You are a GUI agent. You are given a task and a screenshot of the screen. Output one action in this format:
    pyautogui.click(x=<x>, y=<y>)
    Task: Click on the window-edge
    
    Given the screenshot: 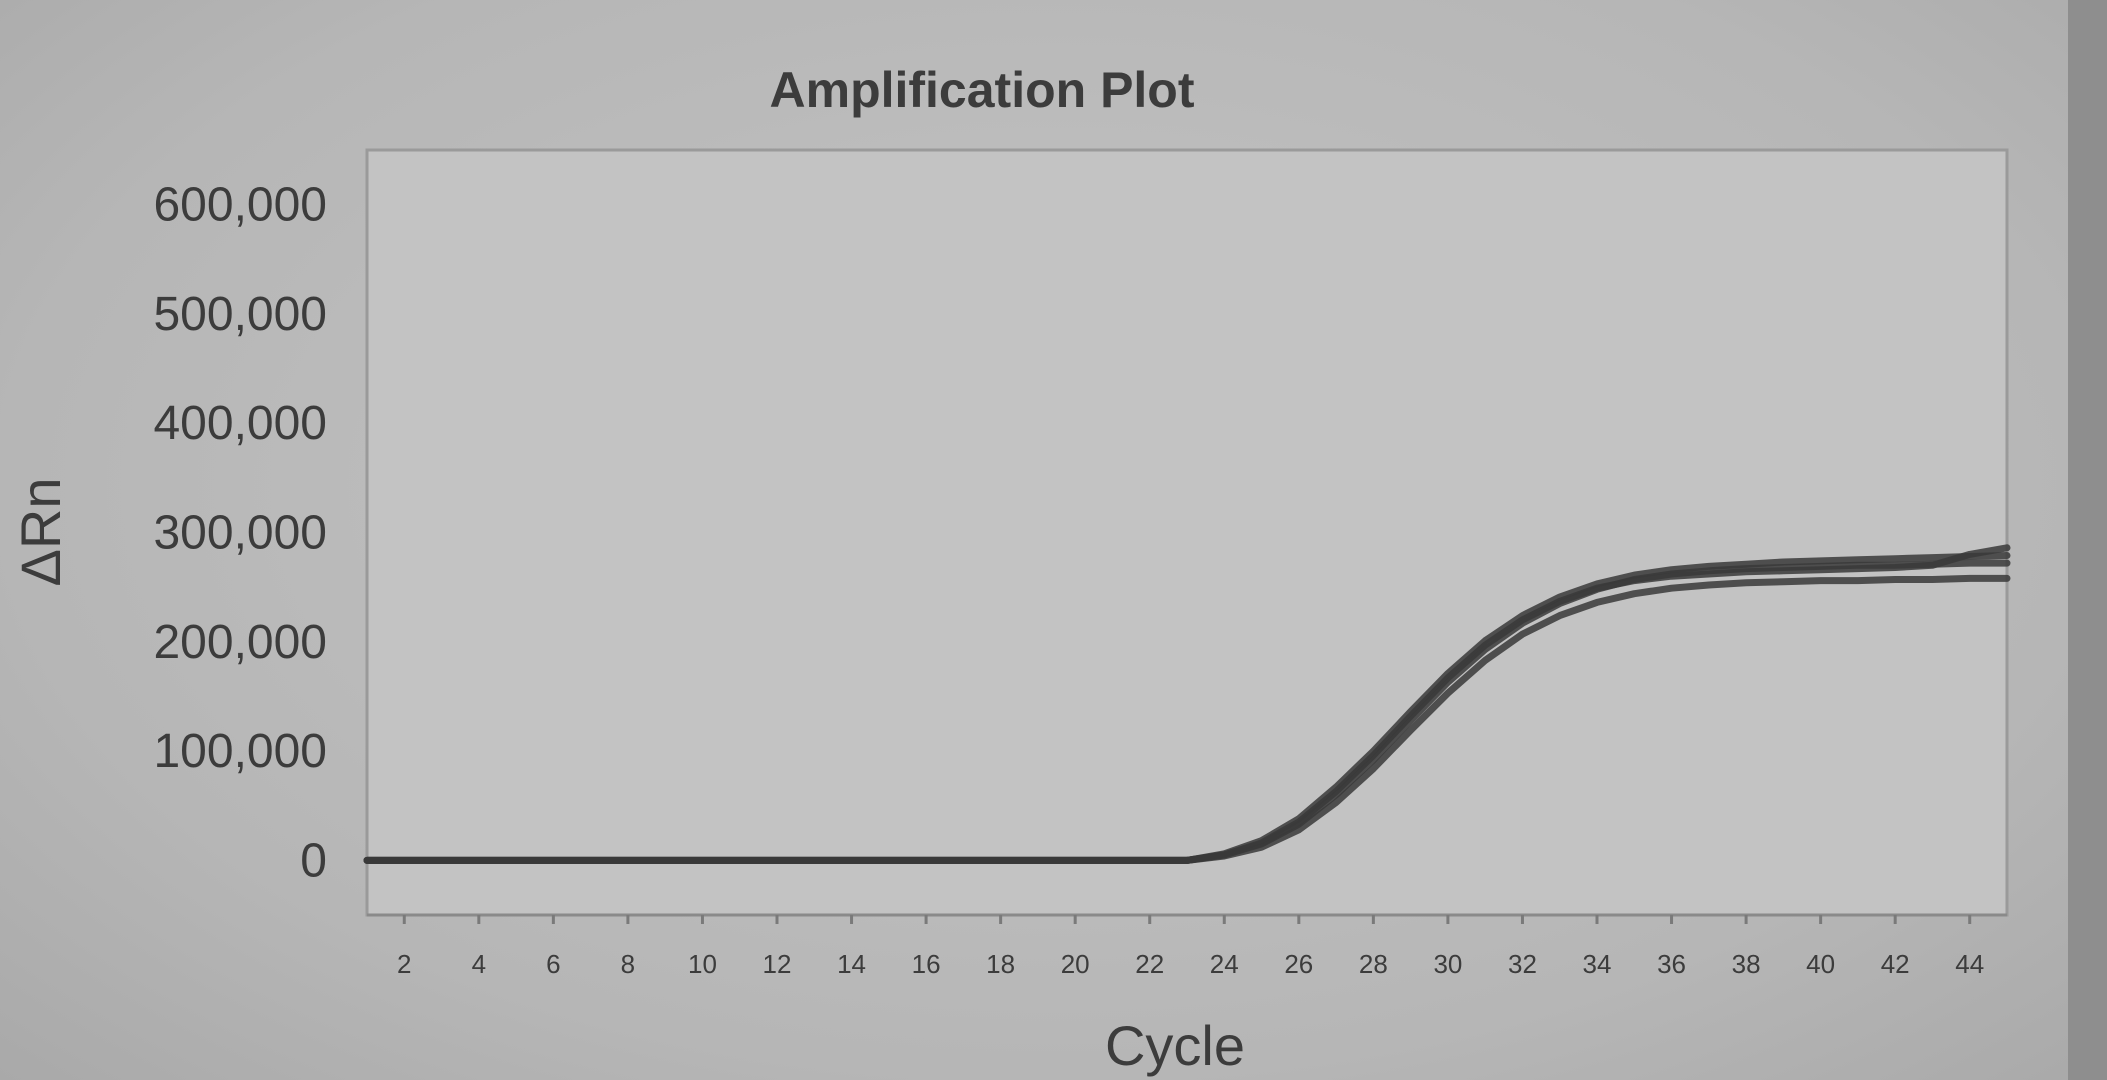 What is the action you would take?
    pyautogui.click(x=2087, y=540)
    